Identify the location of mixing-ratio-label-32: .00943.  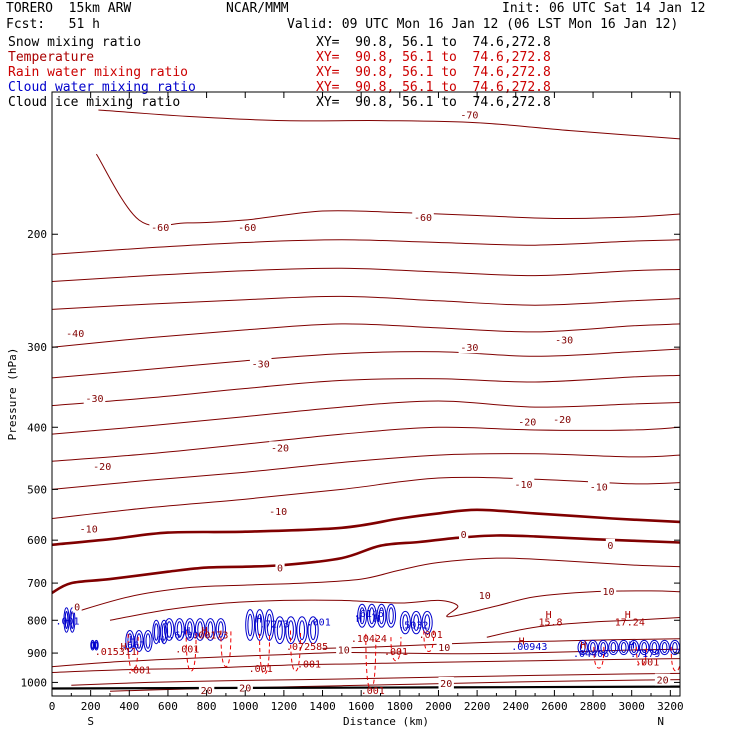
(529, 647).